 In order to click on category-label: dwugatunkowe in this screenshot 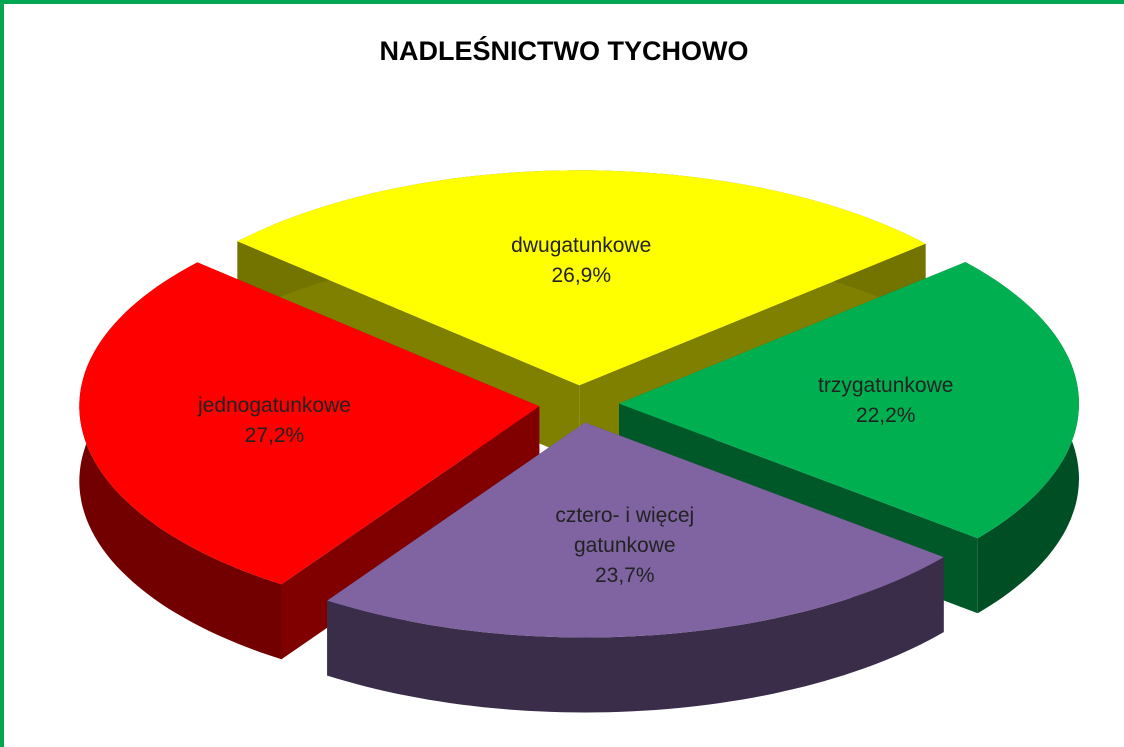, I will do `click(581, 245)`.